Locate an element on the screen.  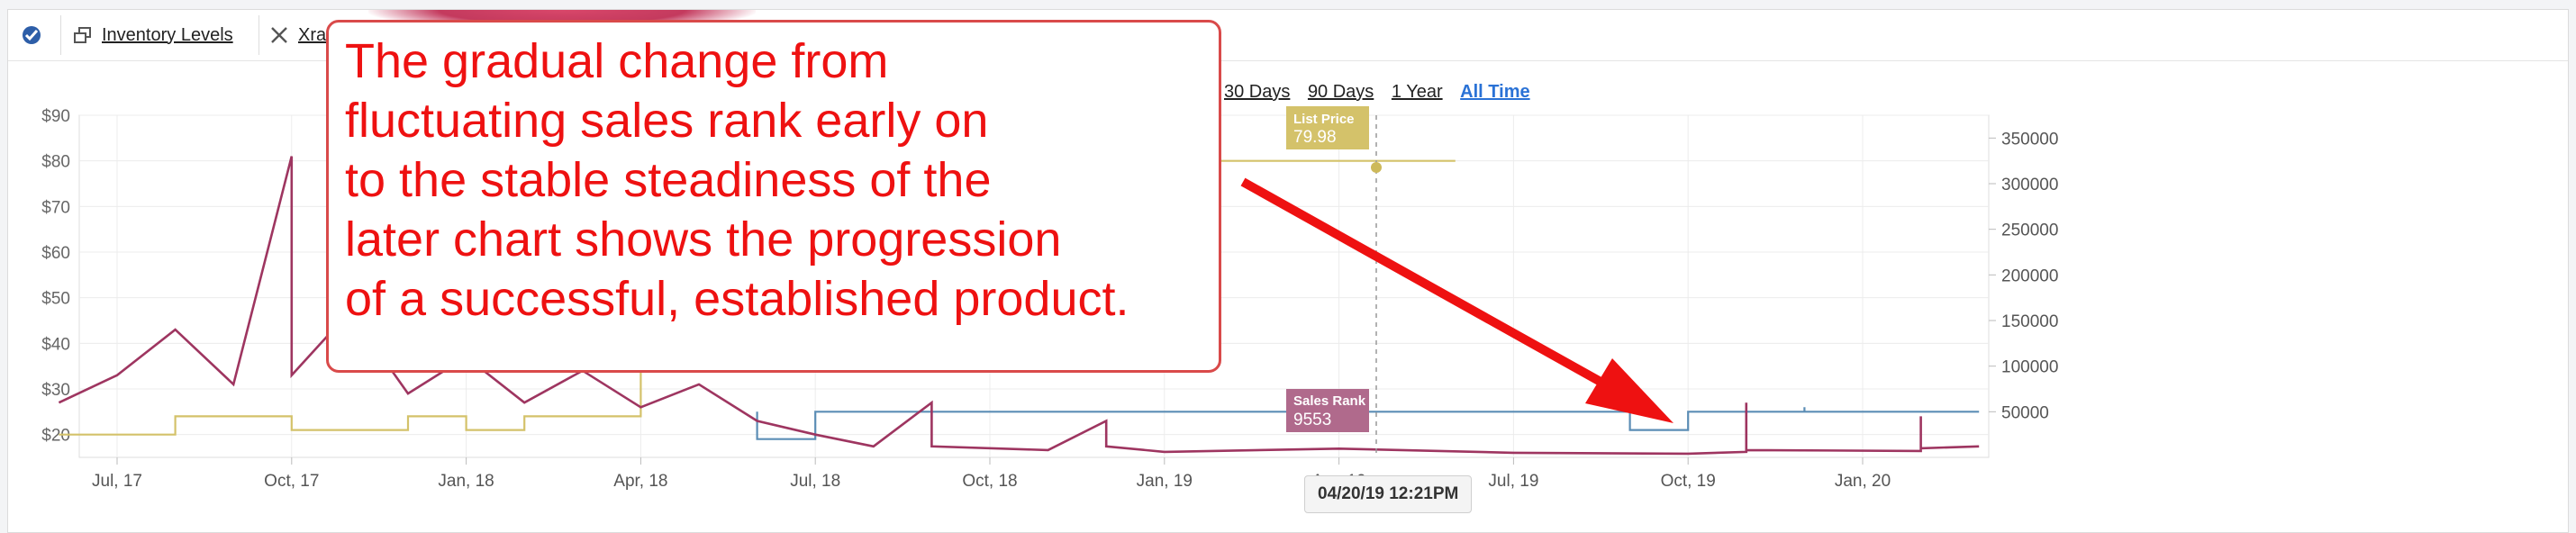
list-price-flag-value: 79.98 is located at coordinates (1315, 137).